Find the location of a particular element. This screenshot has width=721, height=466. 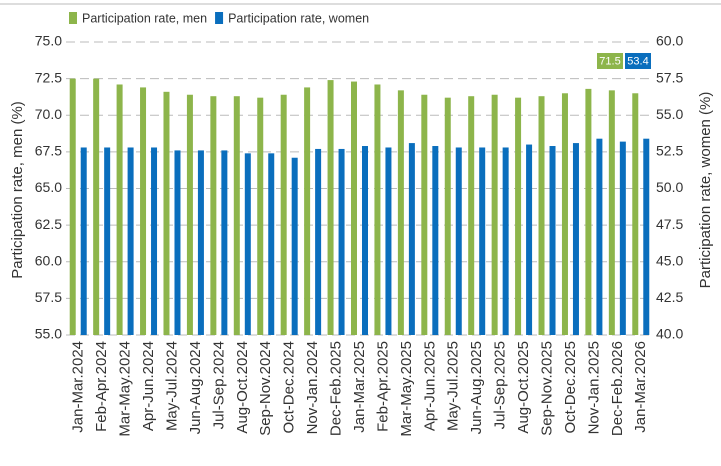

x-tick-label: Oct-Dec.2024 is located at coordinates (289, 387).